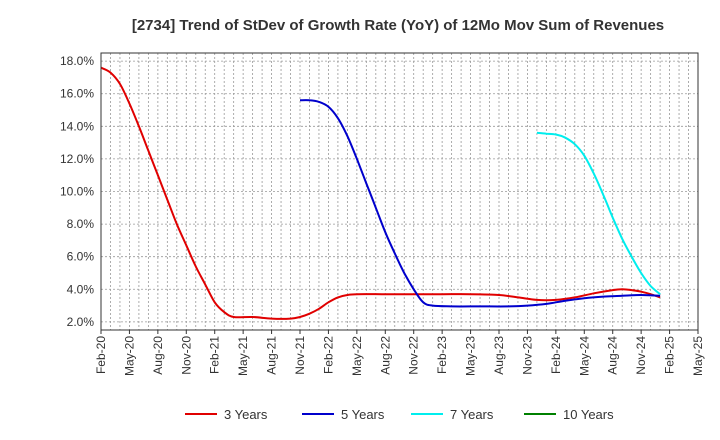 This screenshot has width=720, height=440. Describe the element at coordinates (357, 356) in the screenshot. I see `x-tick-label: May-22` at that location.